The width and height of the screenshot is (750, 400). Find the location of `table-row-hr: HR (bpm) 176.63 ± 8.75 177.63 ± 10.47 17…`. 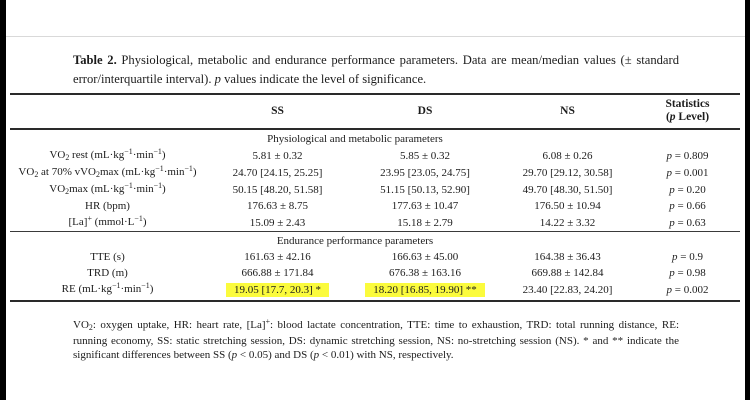

table-row-hr: HR (bpm) 176.63 ± 8.75 177.63 ± 10.47 17… is located at coordinates (375, 206).